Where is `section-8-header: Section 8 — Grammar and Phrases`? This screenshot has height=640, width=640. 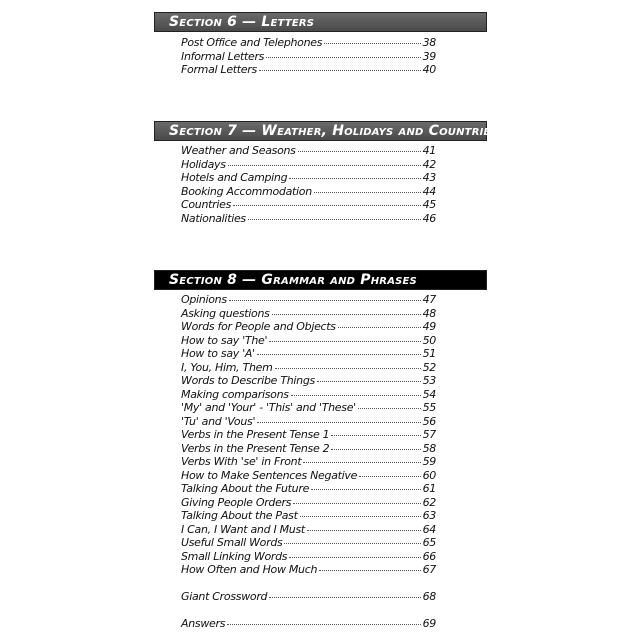
section-8-header: Section 8 — Grammar and Phrases is located at coordinates (320, 280).